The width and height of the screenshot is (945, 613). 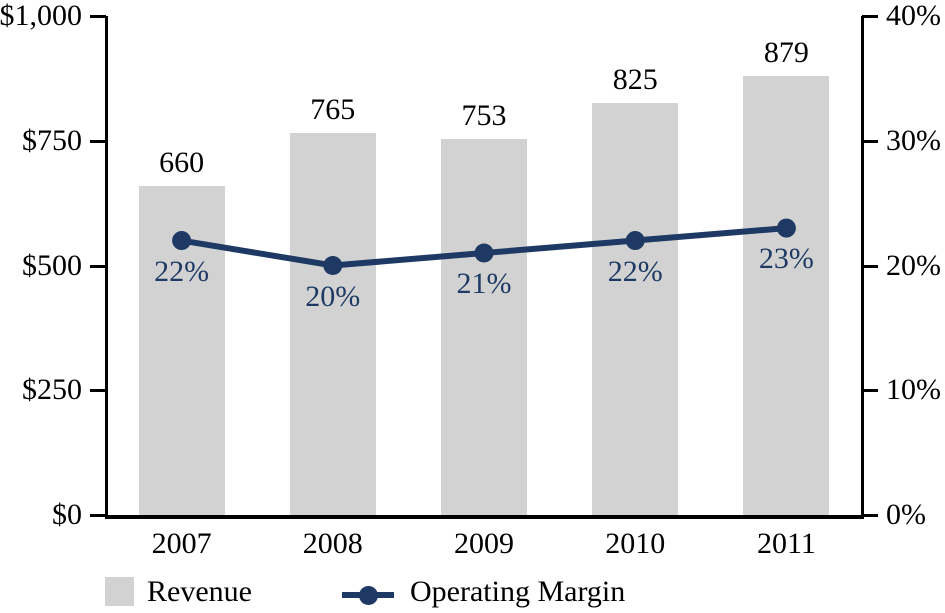 What do you see at coordinates (52, 265) in the screenshot?
I see `left-axis-tick-label: $500` at bounding box center [52, 265].